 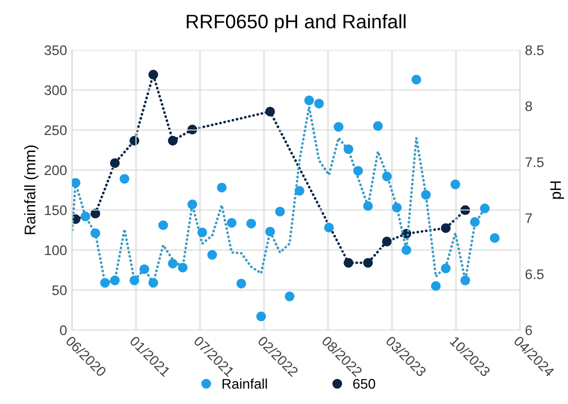 I want to click on y-axis-title: Rainfall (mm), so click(x=31, y=190).